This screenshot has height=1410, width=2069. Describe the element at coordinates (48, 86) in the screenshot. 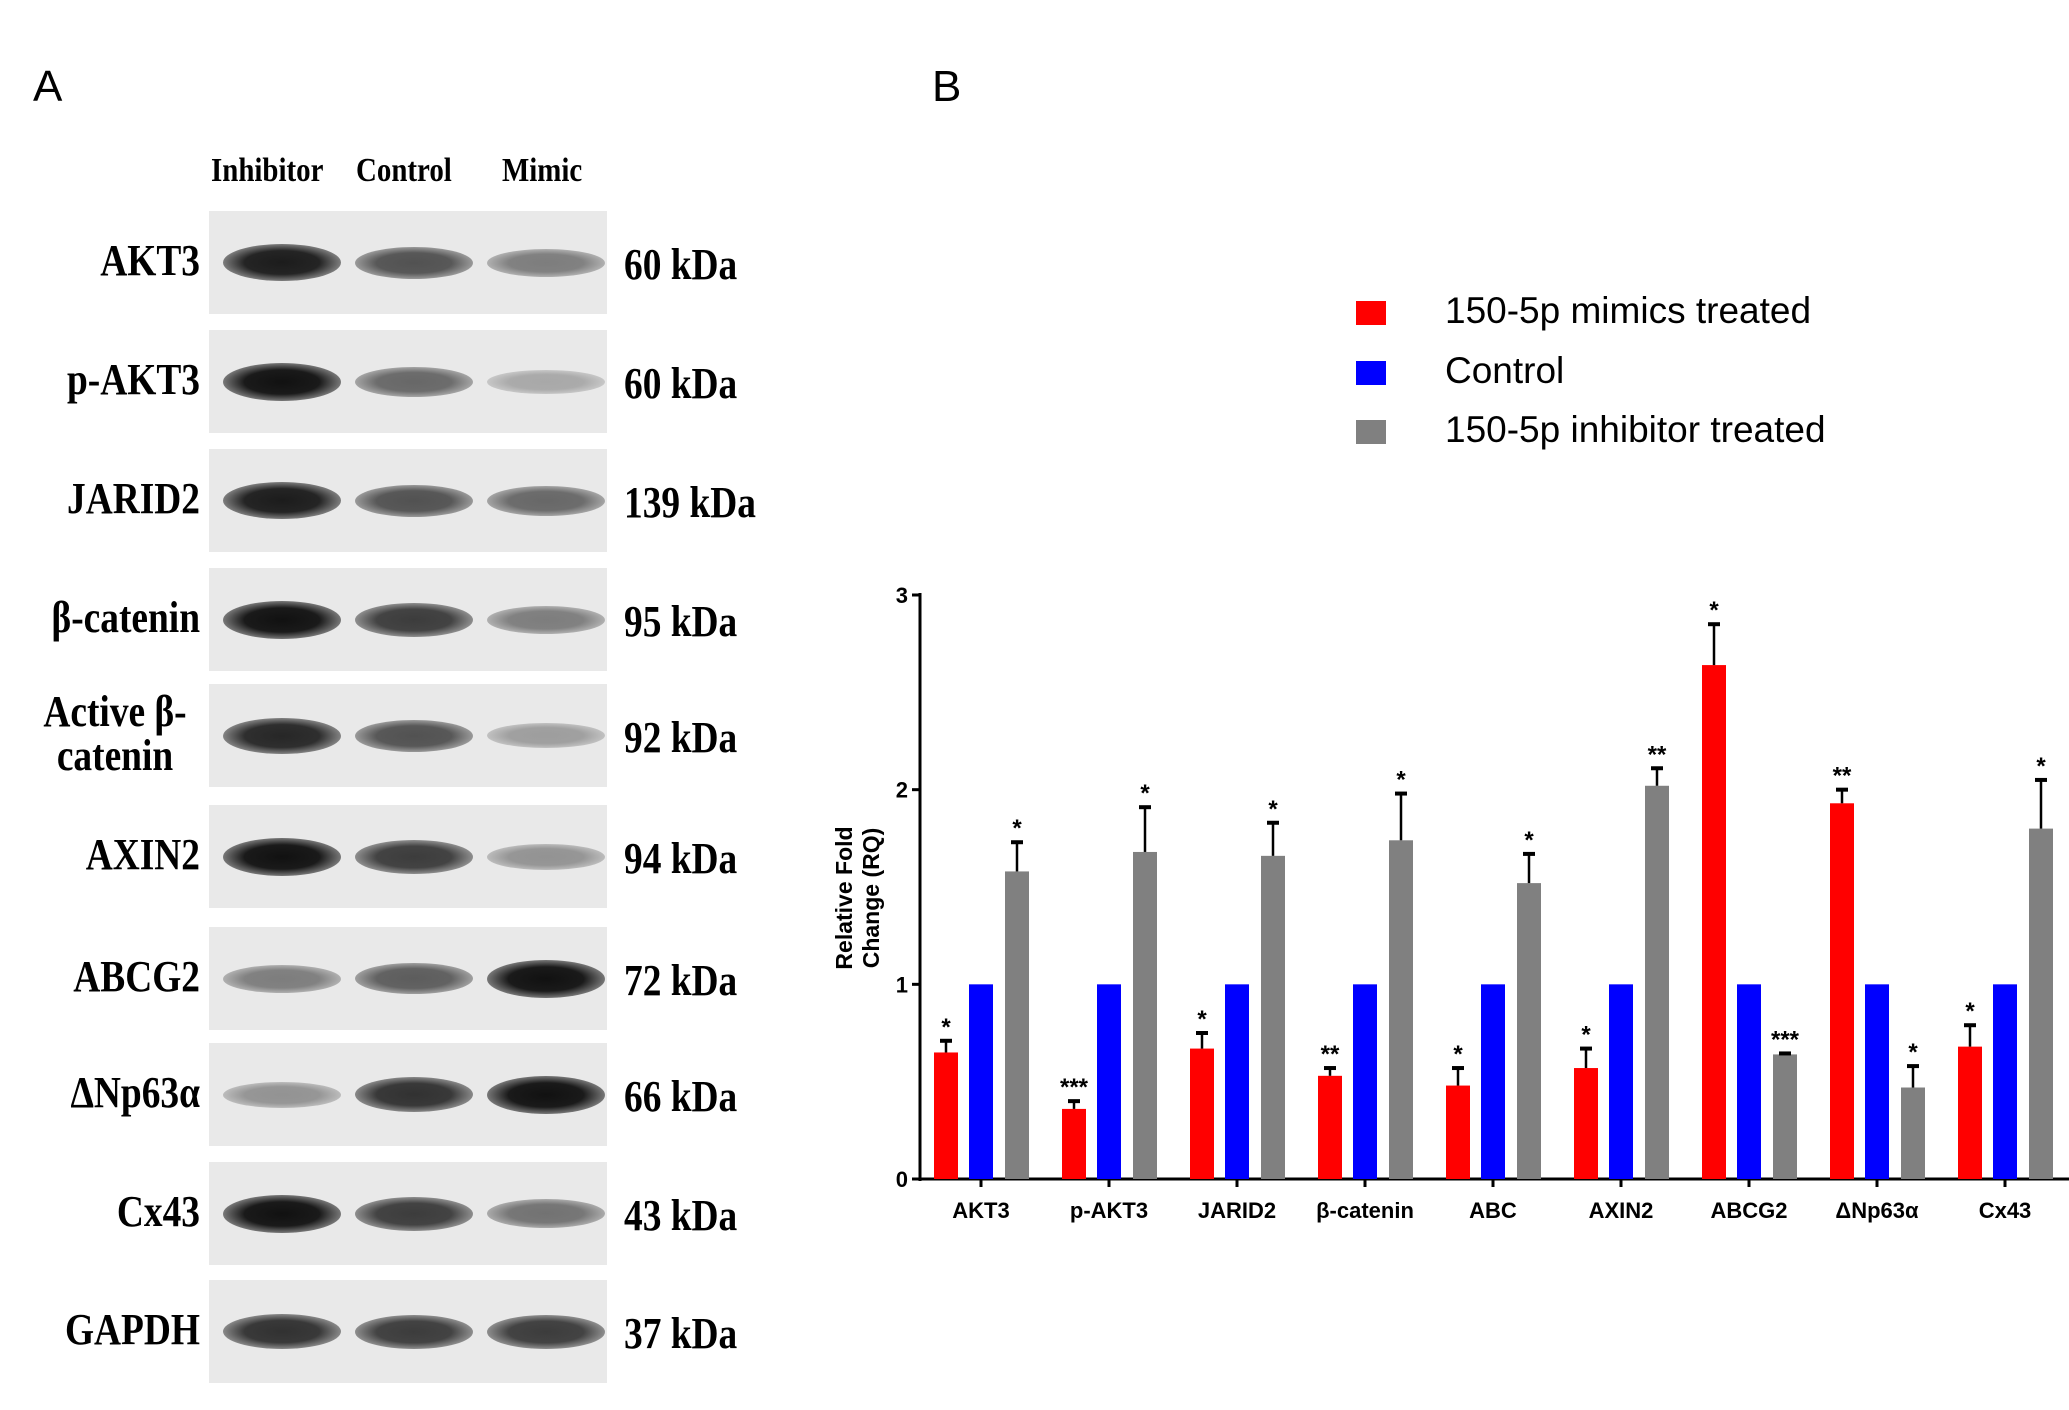

I see `panel-label-a: A` at that location.